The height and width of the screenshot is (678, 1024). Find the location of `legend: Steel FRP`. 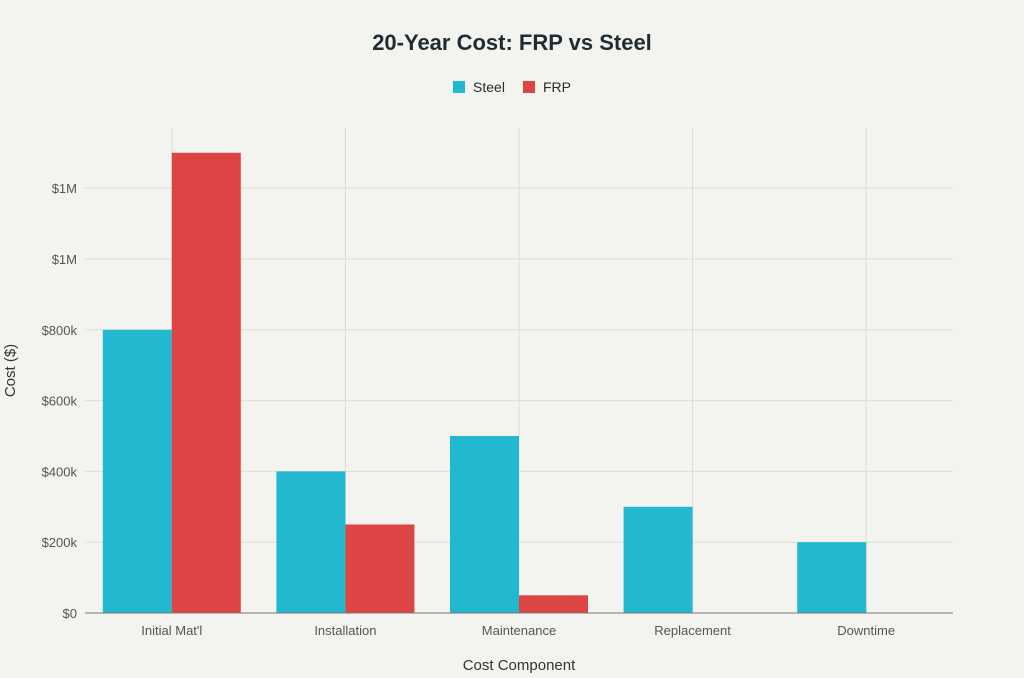

legend: Steel FRP is located at coordinates (512, 87).